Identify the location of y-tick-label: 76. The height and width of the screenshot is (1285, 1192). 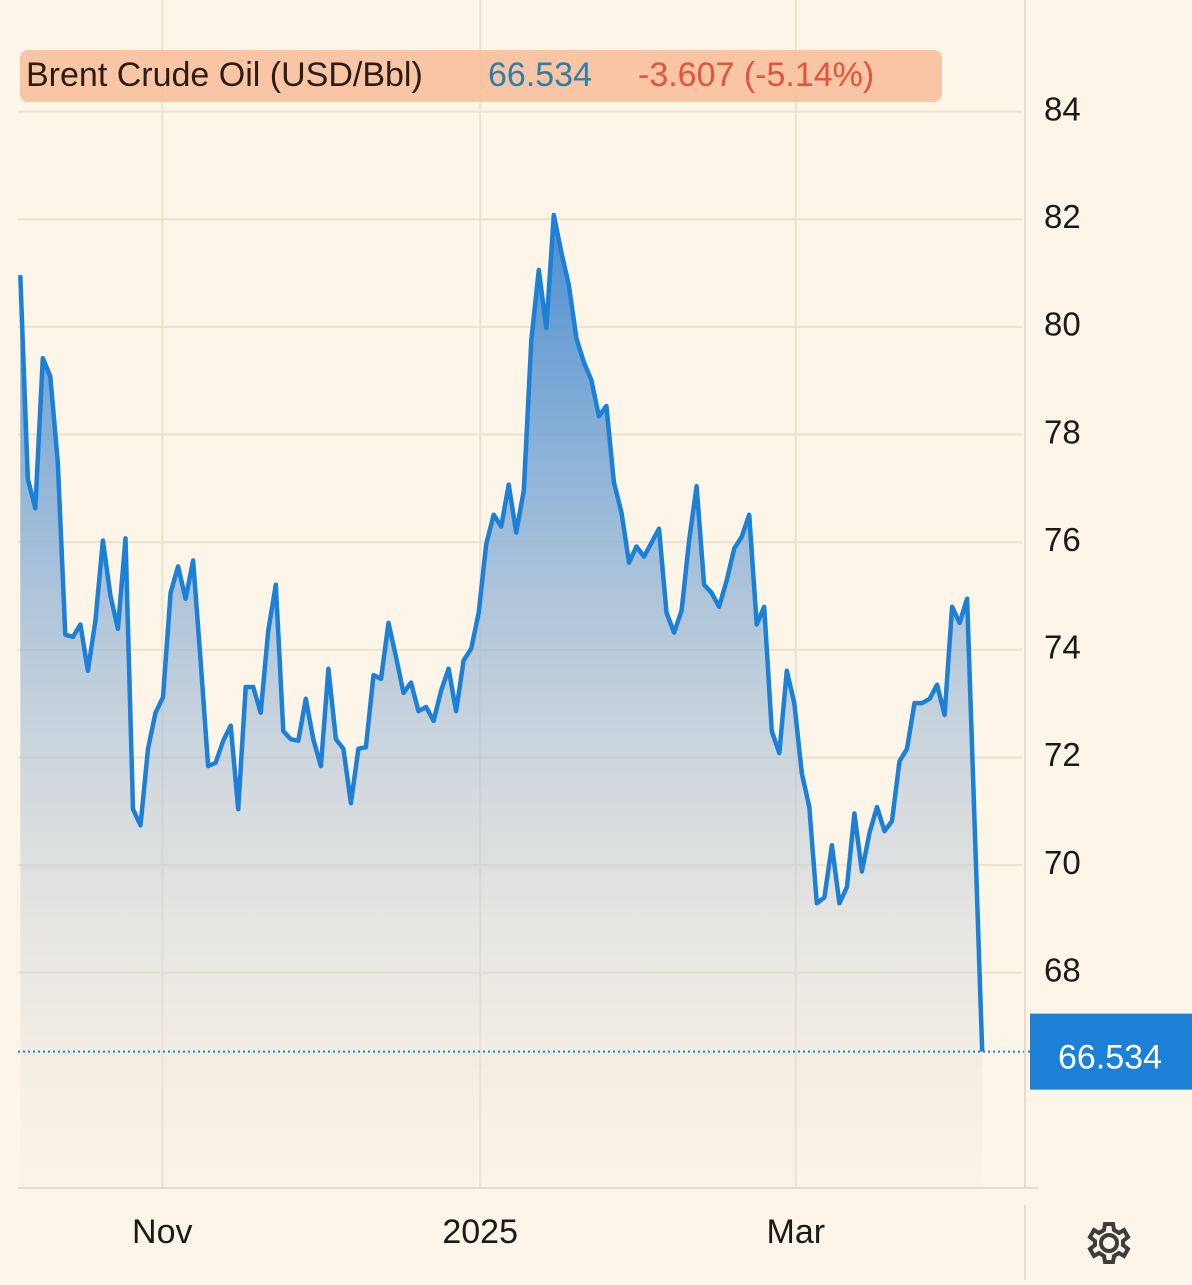
(1062, 539).